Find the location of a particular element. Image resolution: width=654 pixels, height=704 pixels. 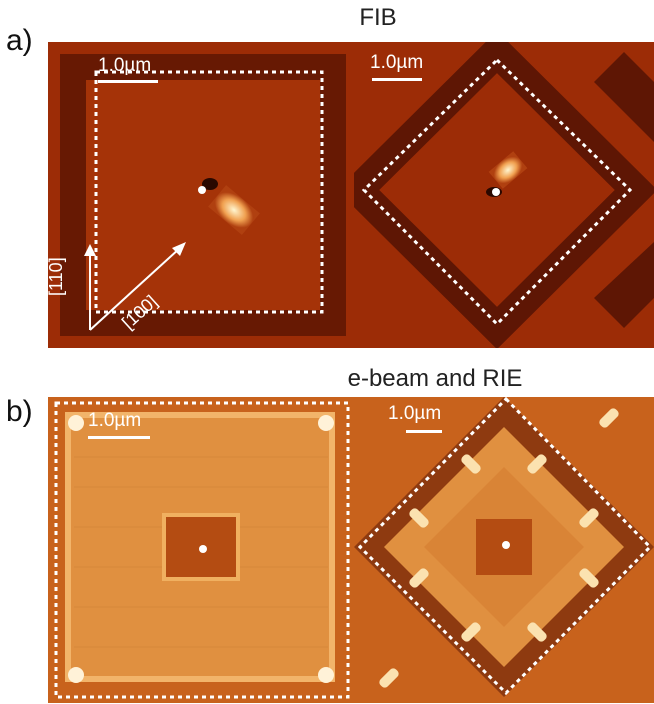

panel-a-label: a) is located at coordinates (19, 40).